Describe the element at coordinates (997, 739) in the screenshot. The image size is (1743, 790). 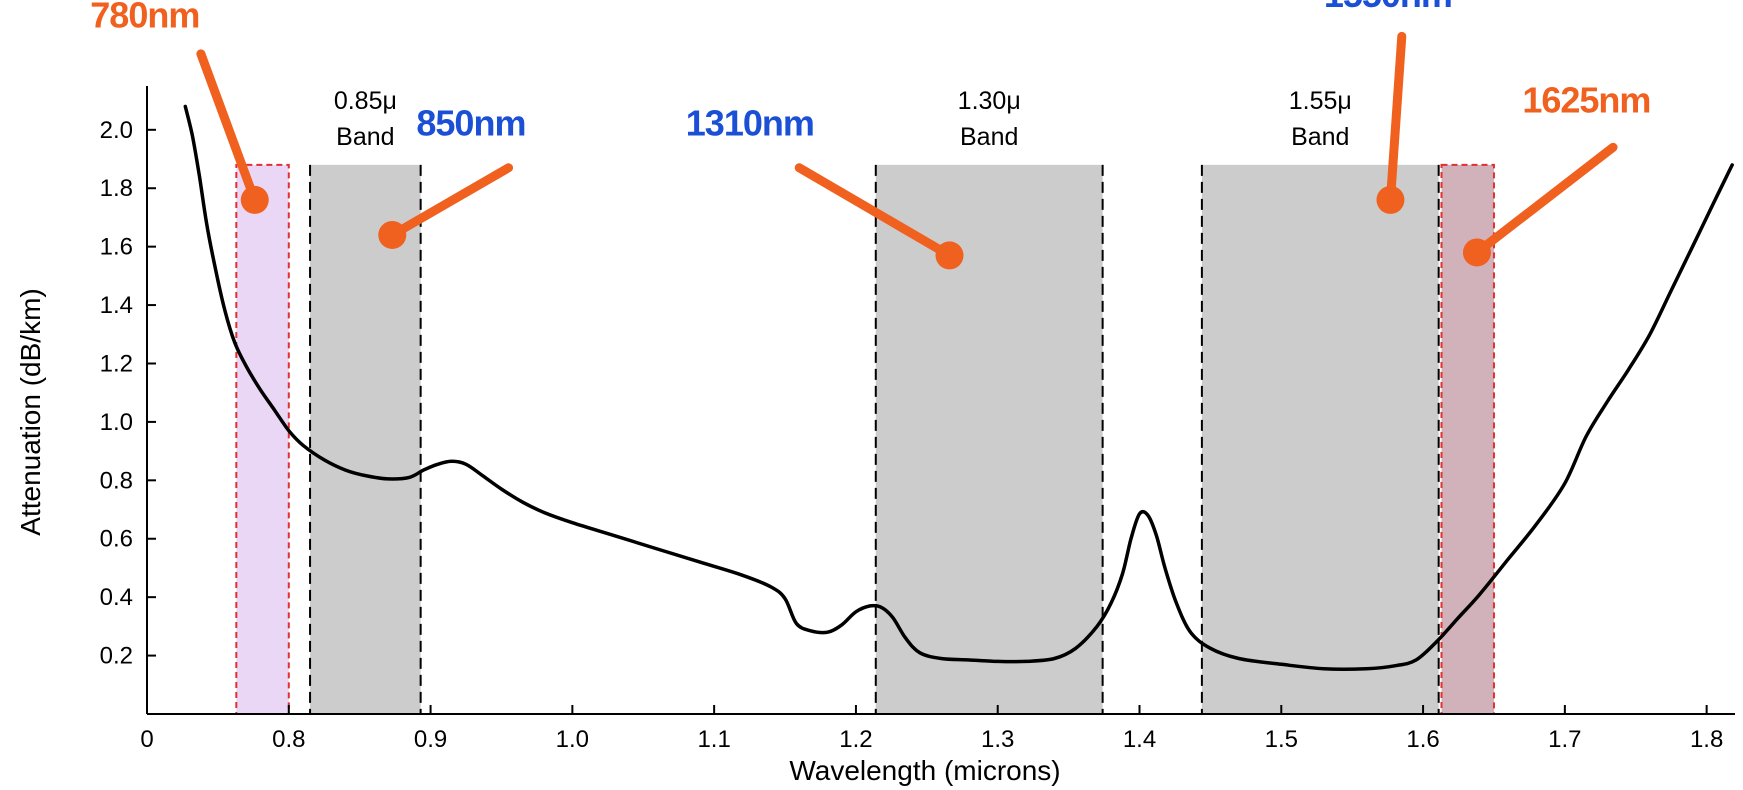
I see `x-tick-label: 1.3` at that location.